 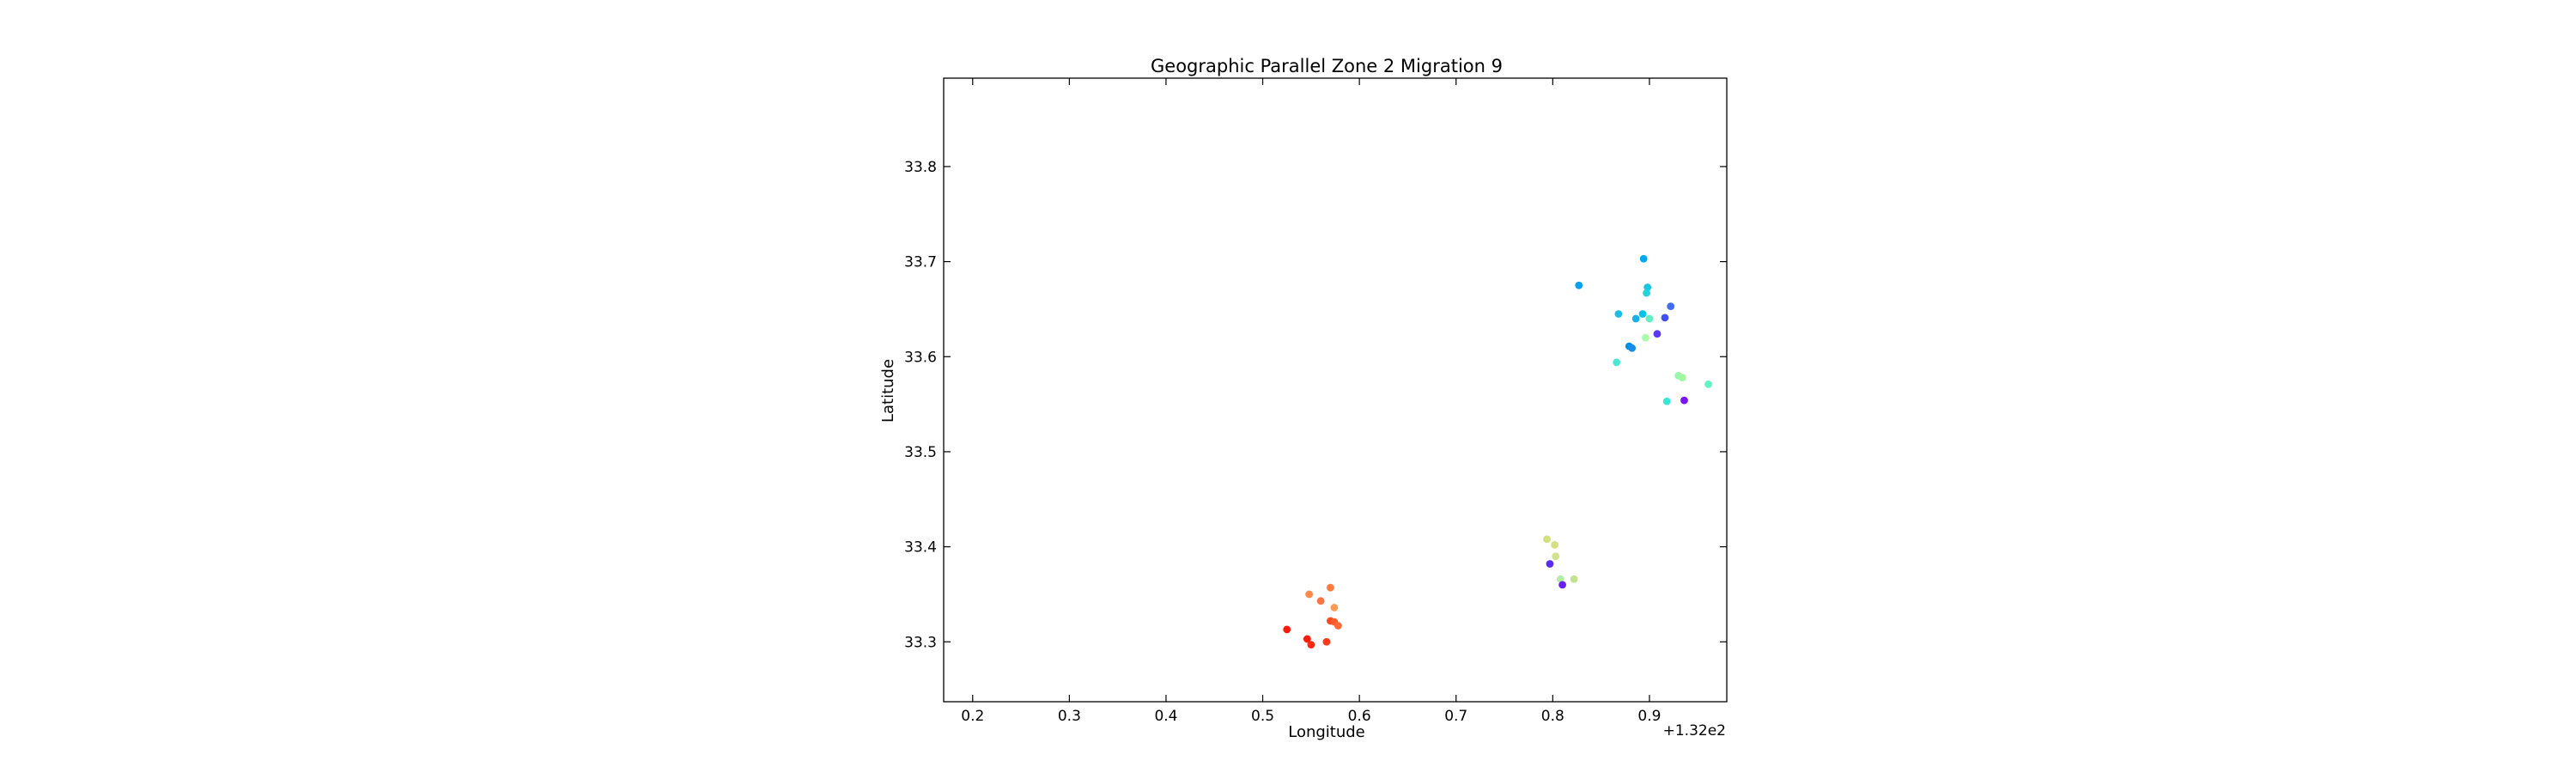 I want to click on x-tick-label: 0.8, so click(x=1553, y=716).